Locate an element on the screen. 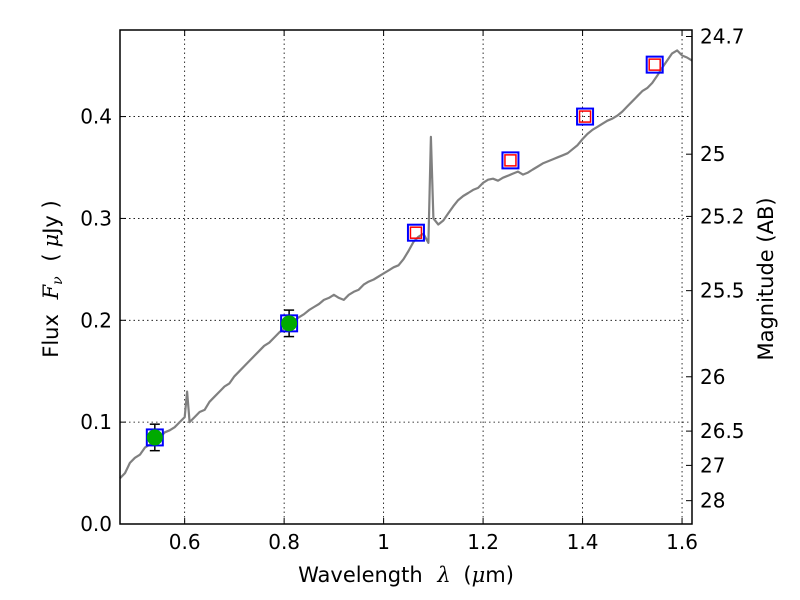  secondary-y-axis-label: Magnitude (AB) is located at coordinates (766, 278).